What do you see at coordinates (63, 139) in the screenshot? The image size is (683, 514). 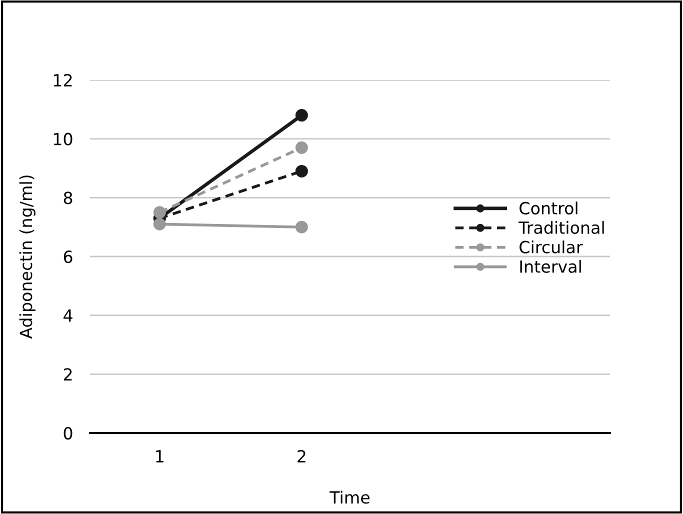 I see `y-tick-label: 10` at bounding box center [63, 139].